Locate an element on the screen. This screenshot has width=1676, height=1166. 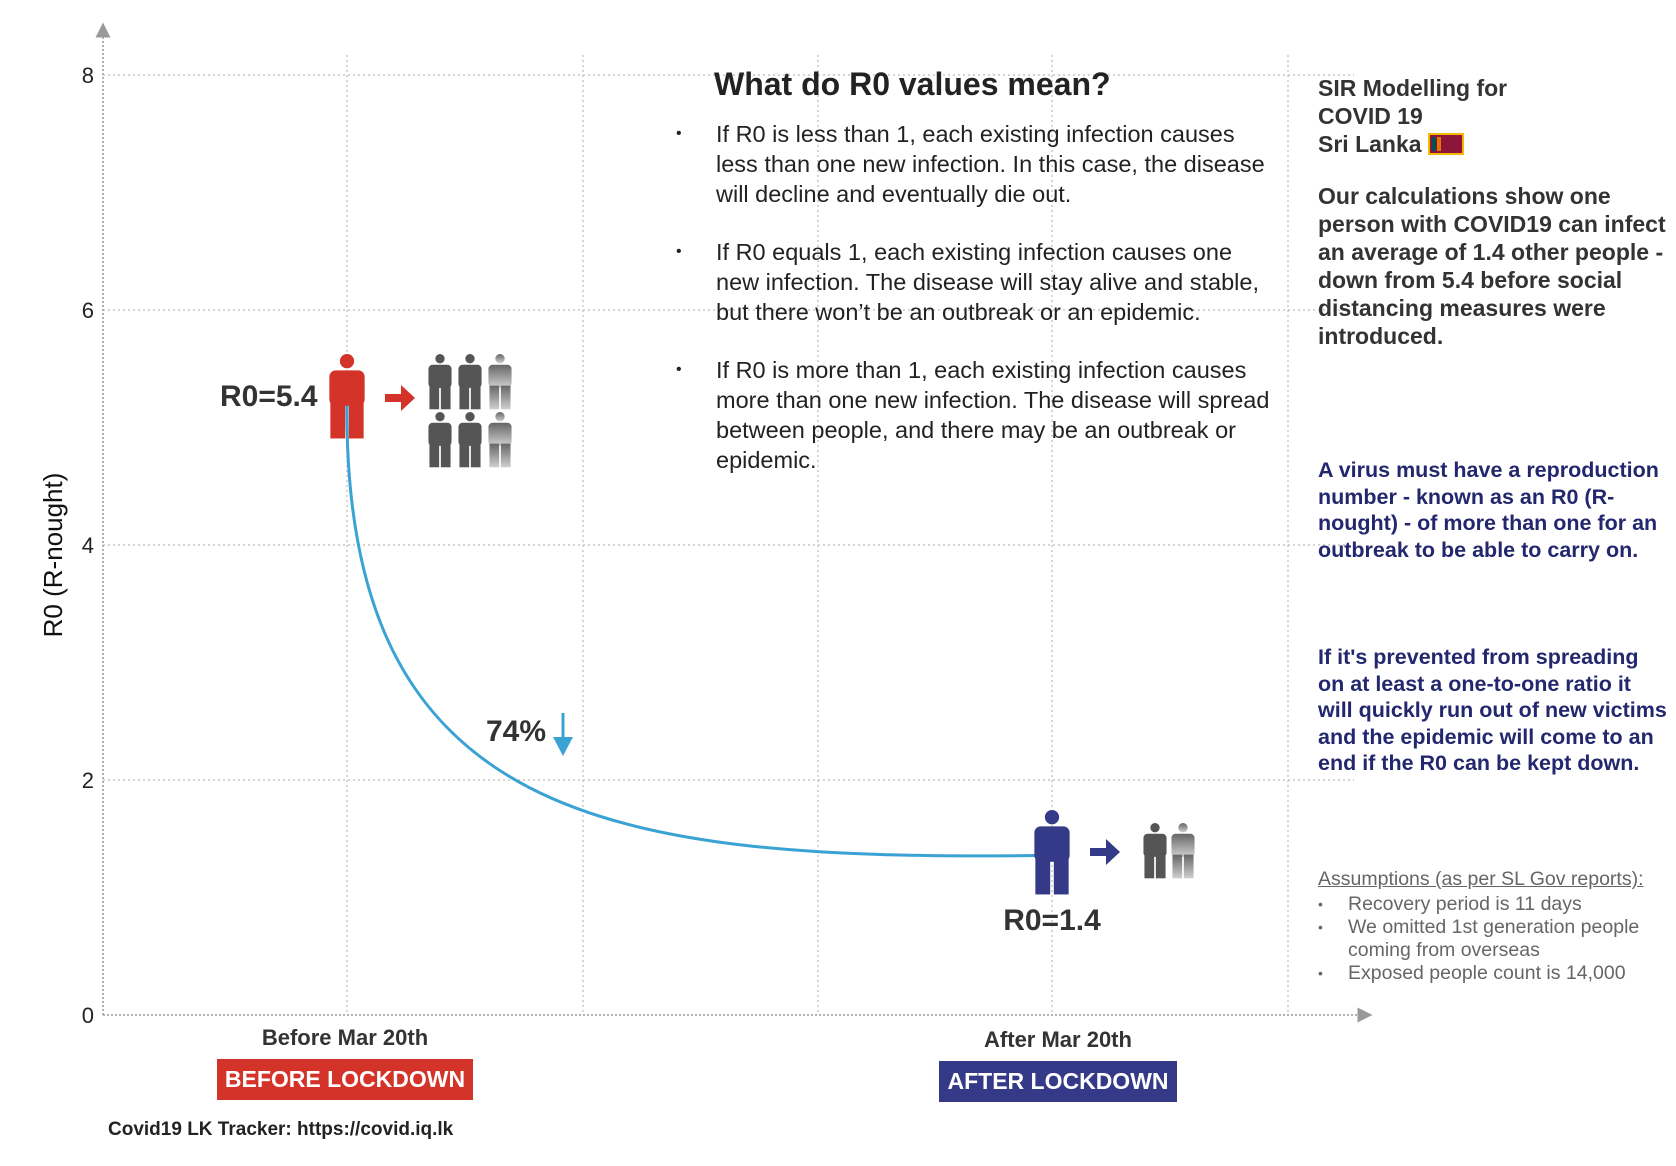
y-tick-label: 8 is located at coordinates (88, 75).